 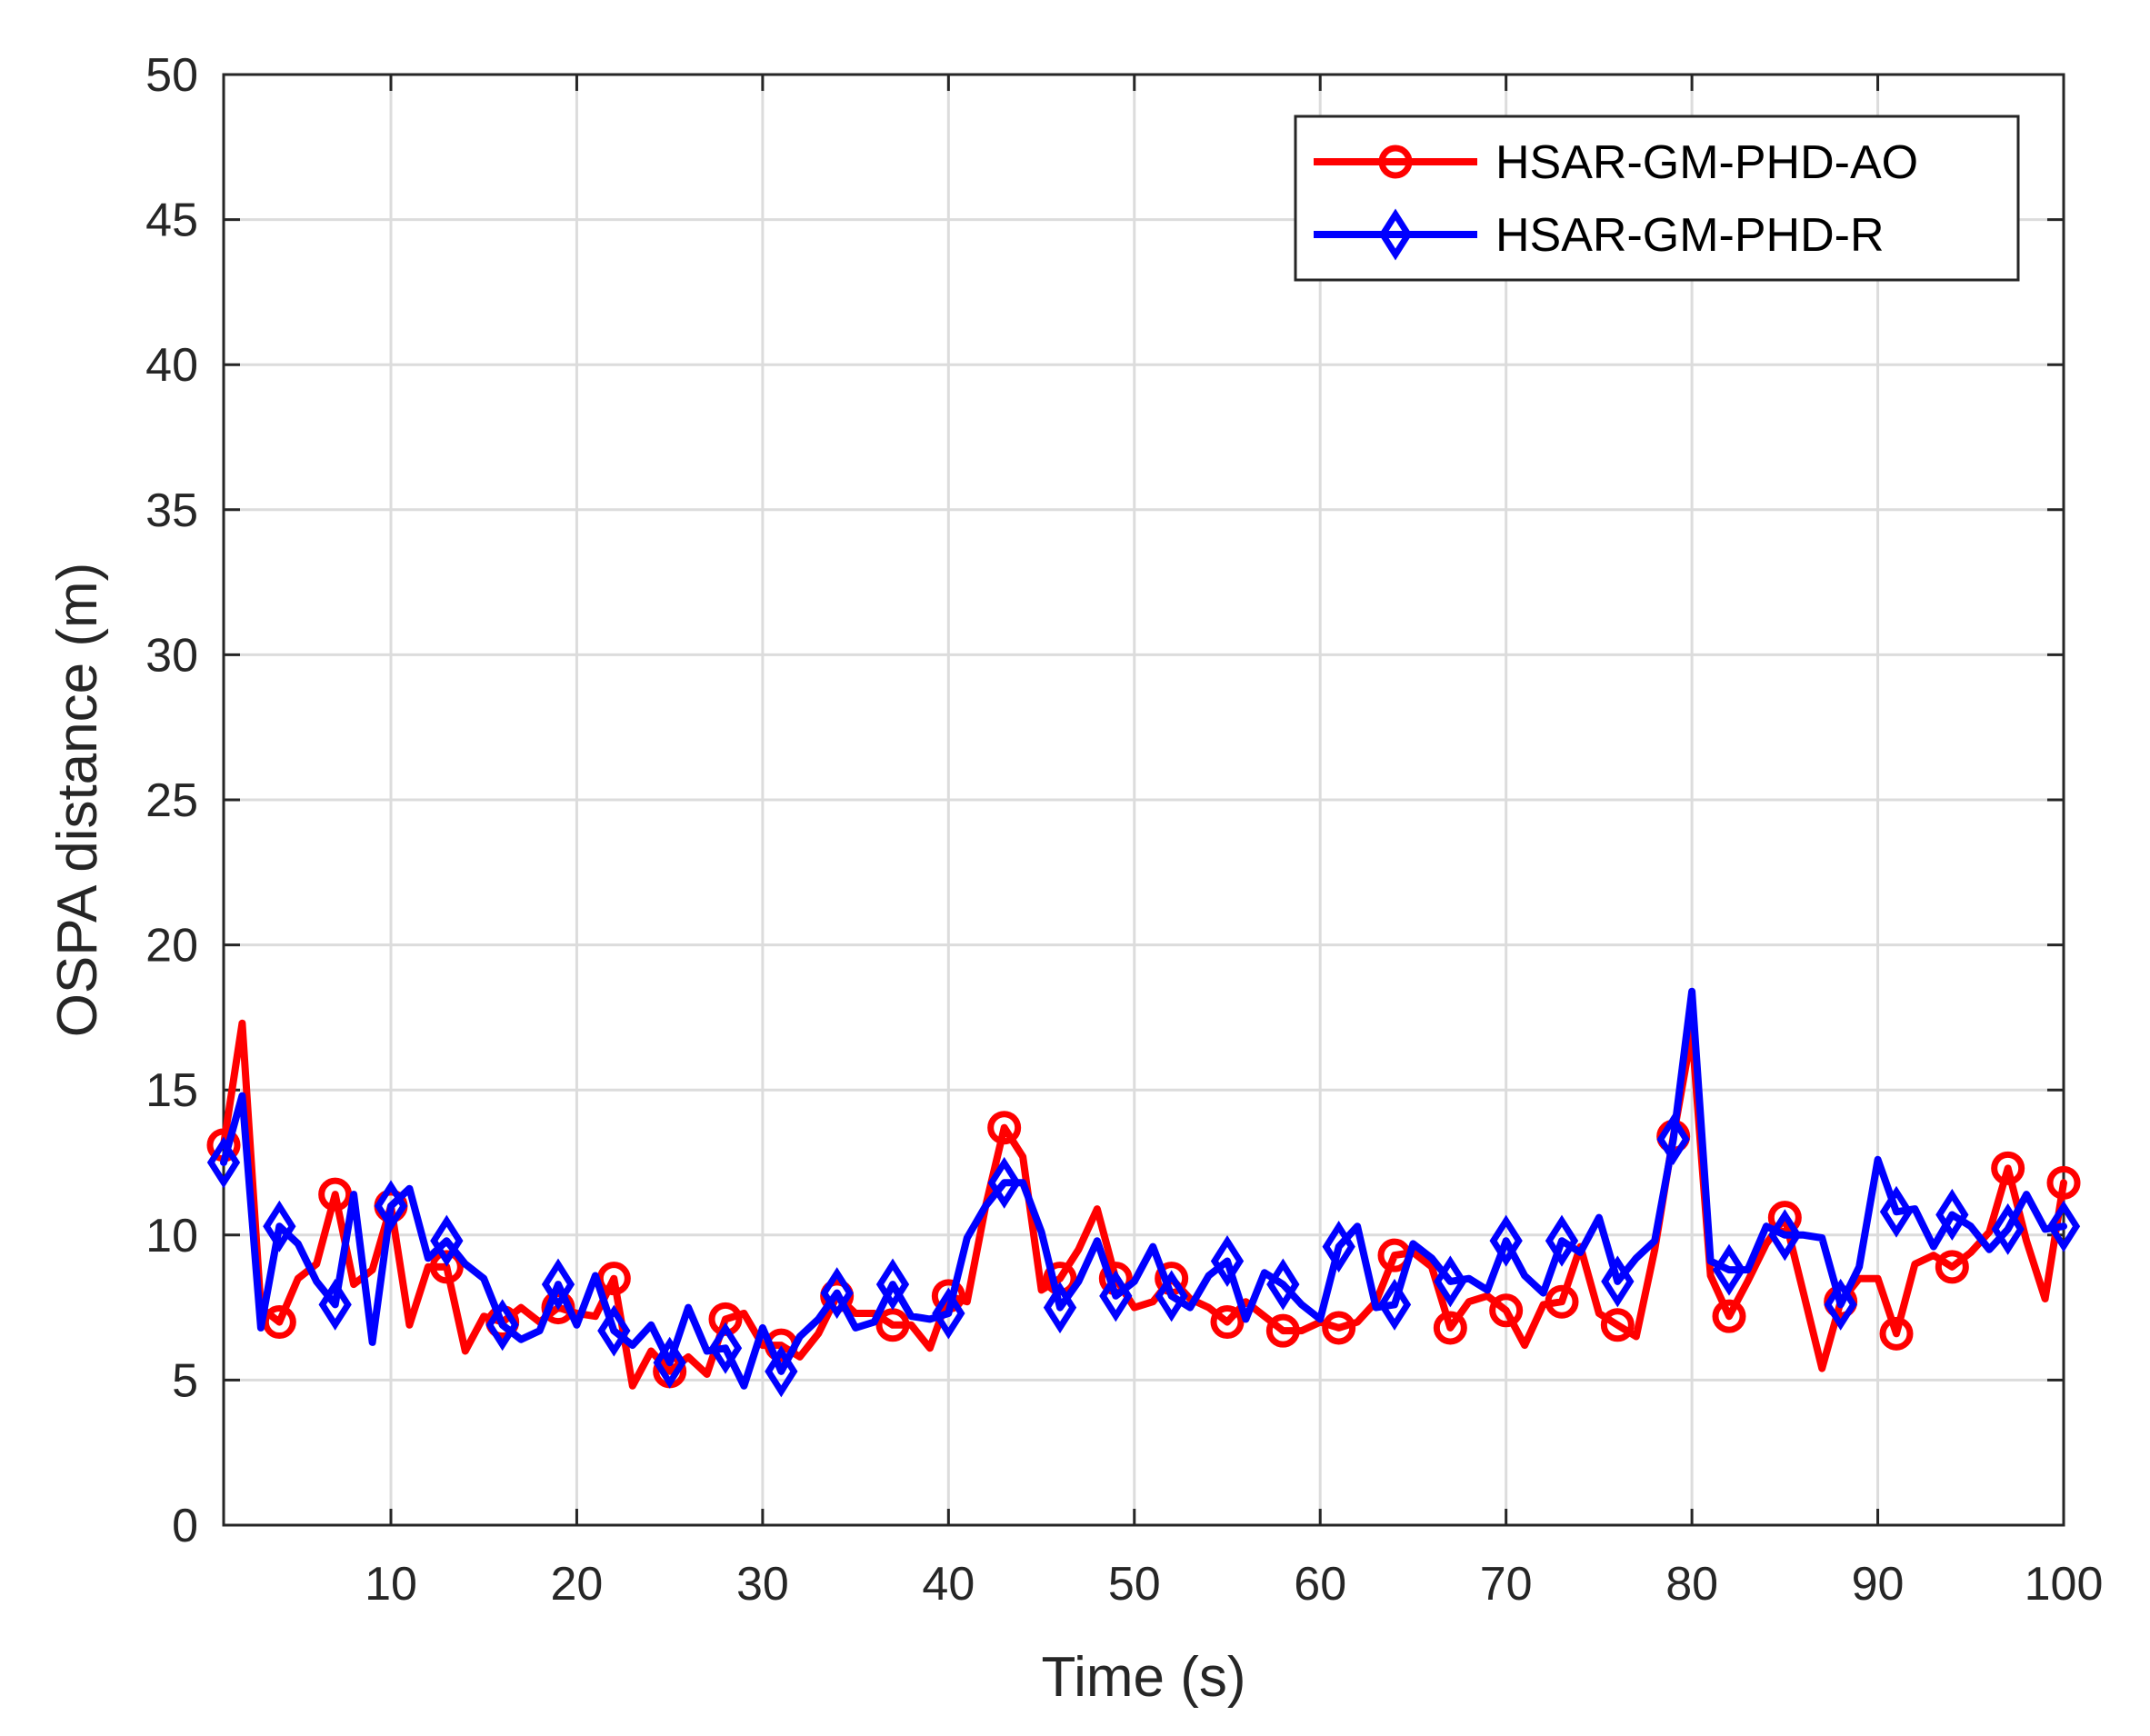 What do you see at coordinates (1320, 1585) in the screenshot?
I see `x-tick-label: 60` at bounding box center [1320, 1585].